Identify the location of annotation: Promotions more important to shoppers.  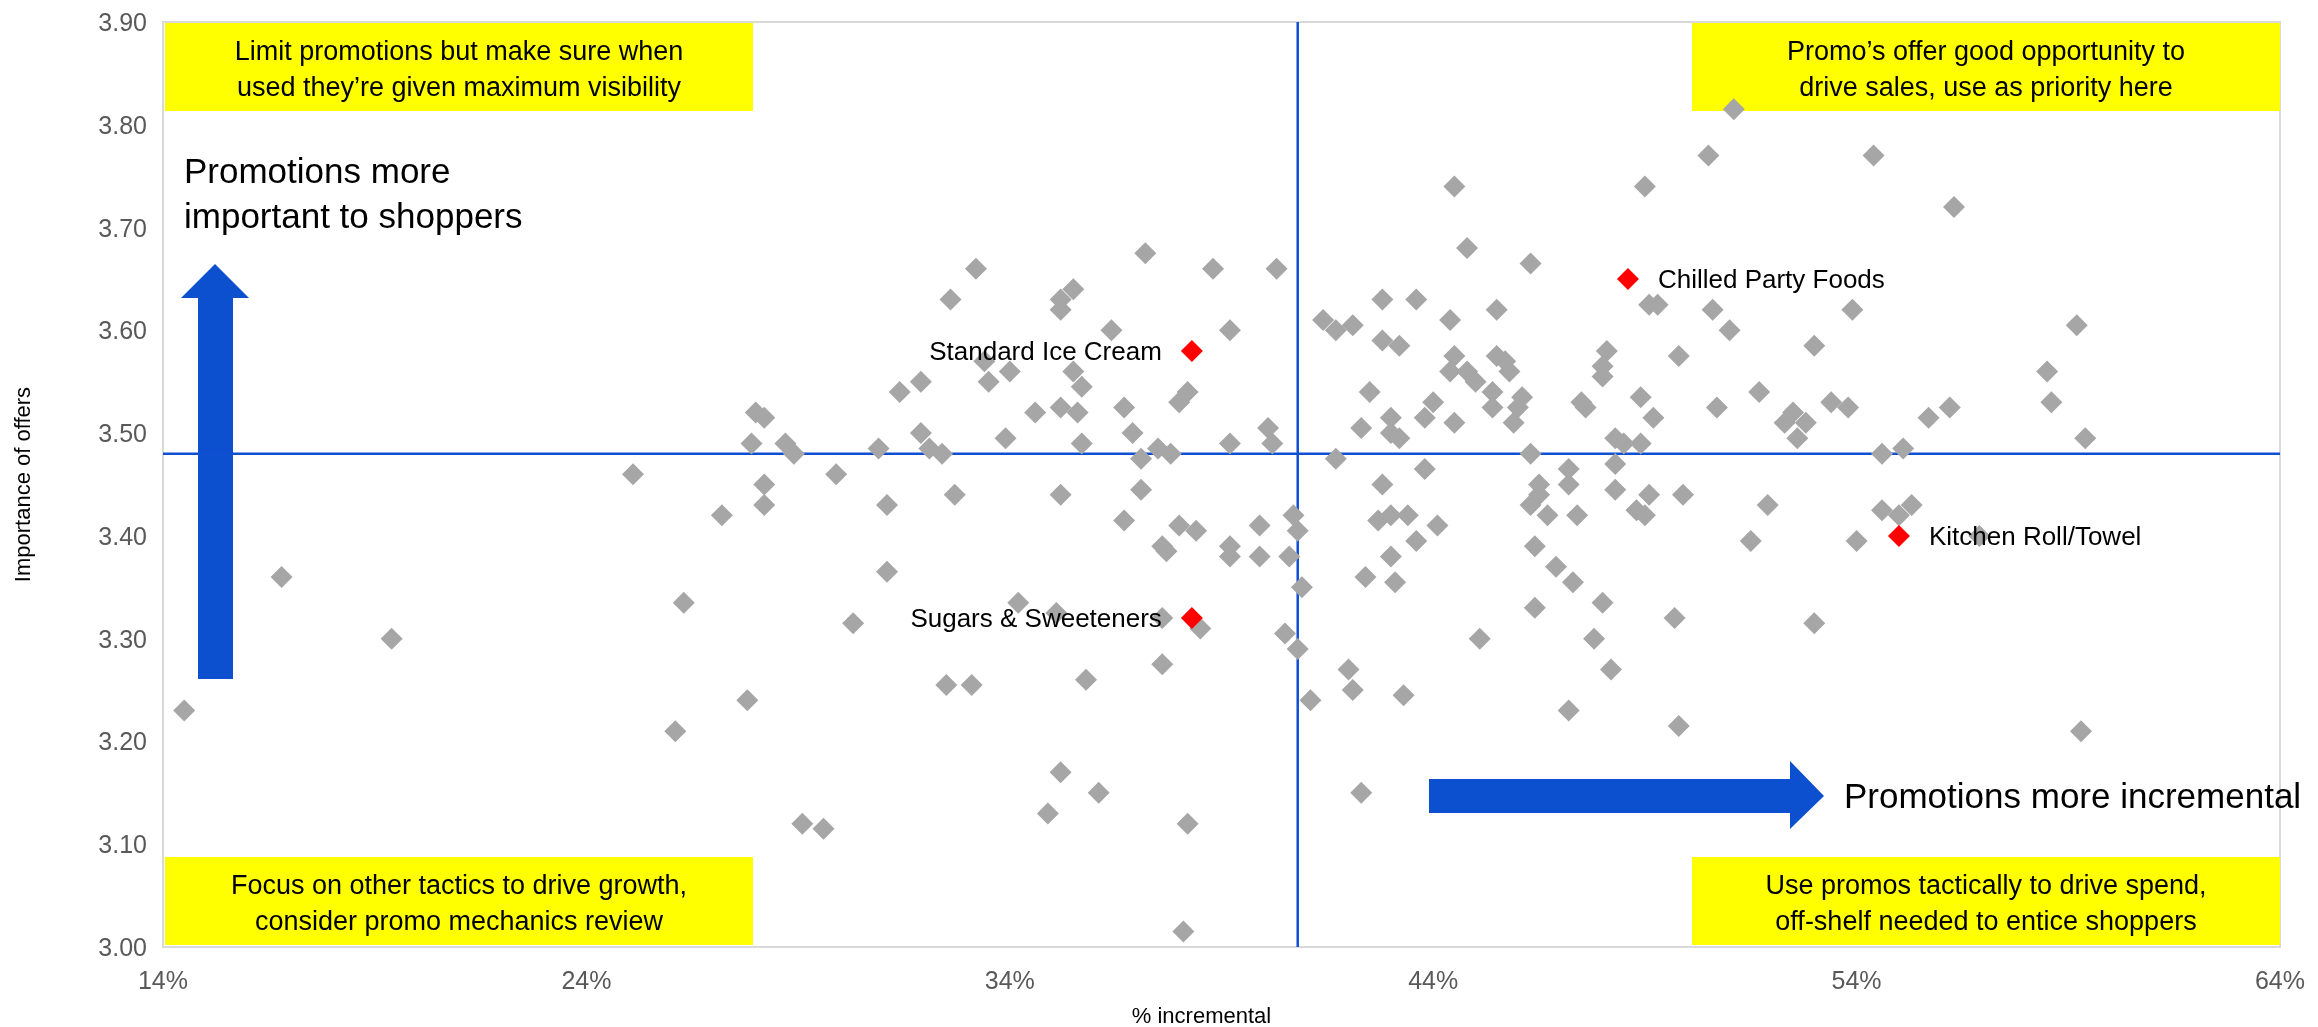
(353, 193).